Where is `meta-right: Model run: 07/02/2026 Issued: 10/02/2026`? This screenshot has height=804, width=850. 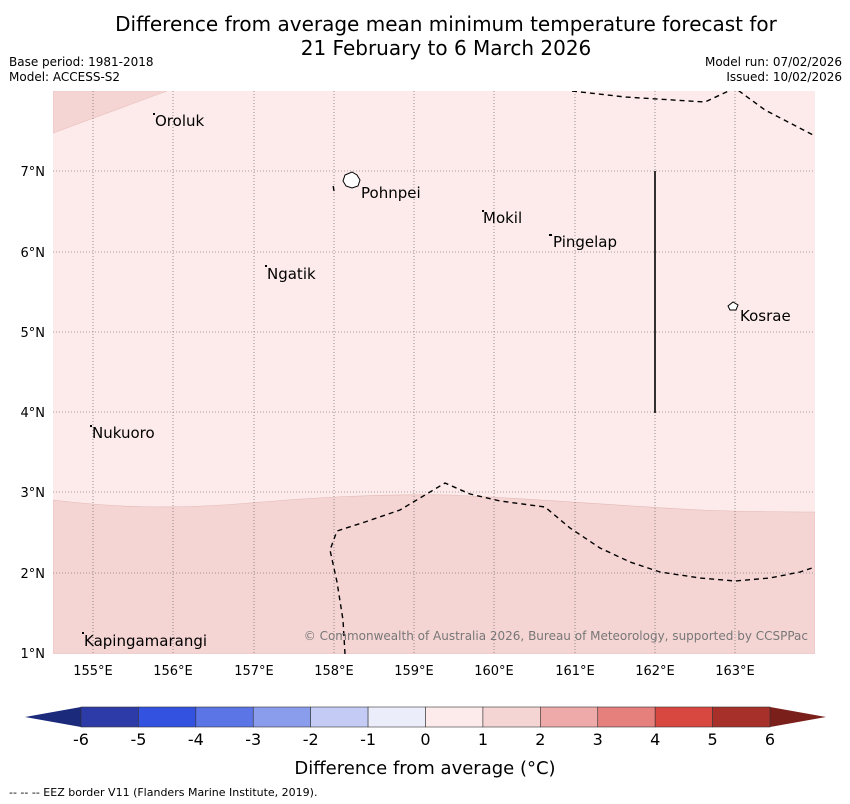
meta-right: Model run: 07/02/2026 Issued: 10/02/2026 is located at coordinates (773, 70).